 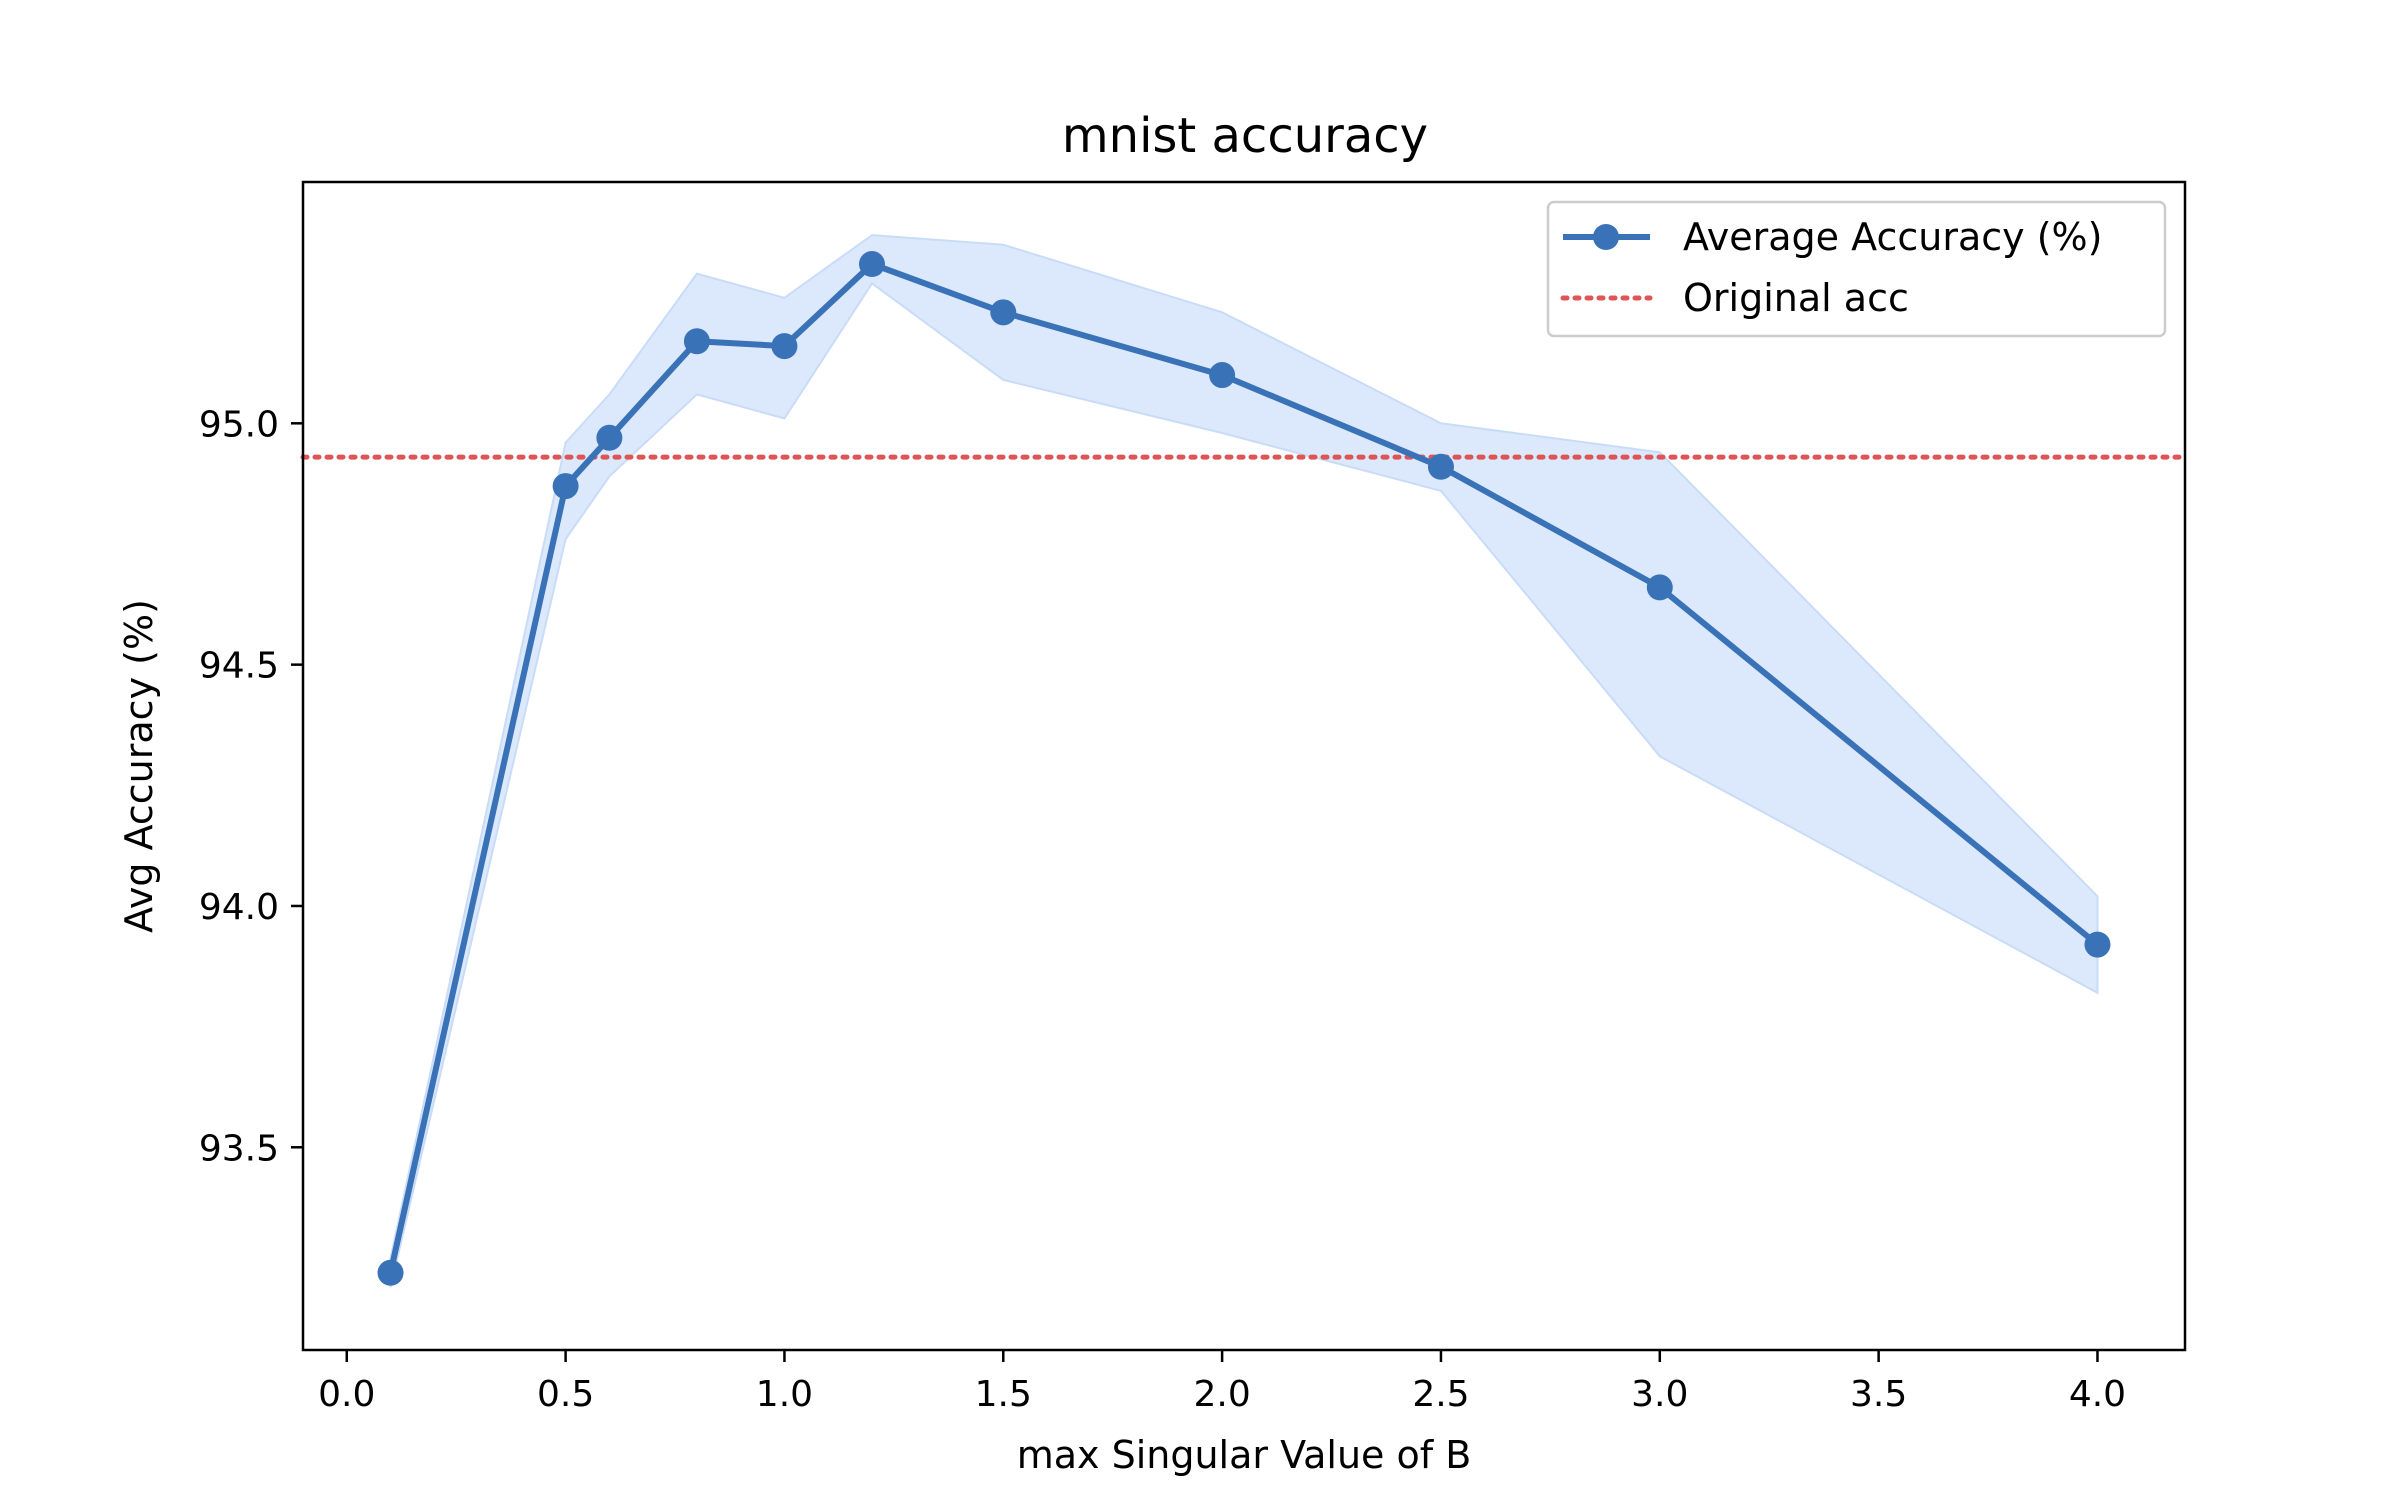 What do you see at coordinates (1796, 298) in the screenshot?
I see `legend-label-original-acc: Original acc` at bounding box center [1796, 298].